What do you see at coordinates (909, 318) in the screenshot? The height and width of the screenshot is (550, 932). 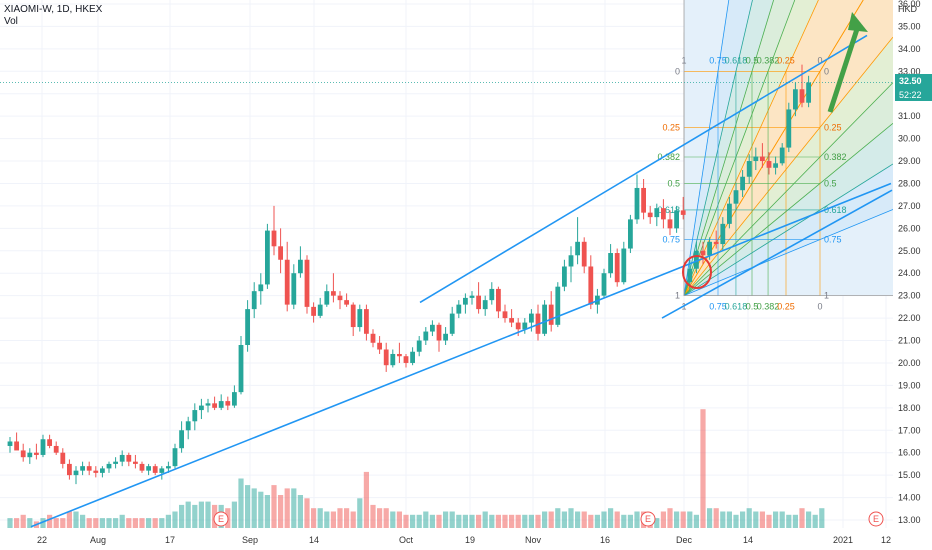 I see `price-tick-label: 22.00` at bounding box center [909, 318].